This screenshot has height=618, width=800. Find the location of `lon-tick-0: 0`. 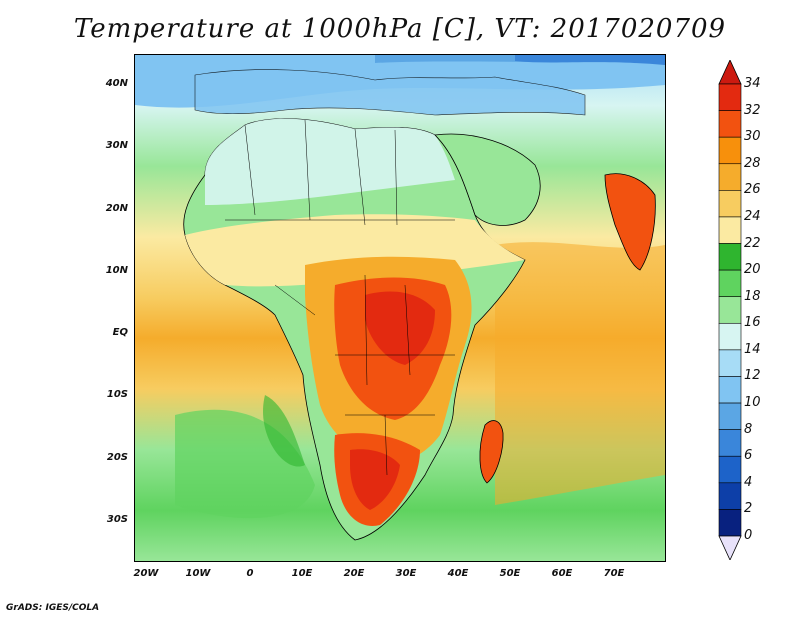

lon-tick-0: 0 is located at coordinates (250, 573).